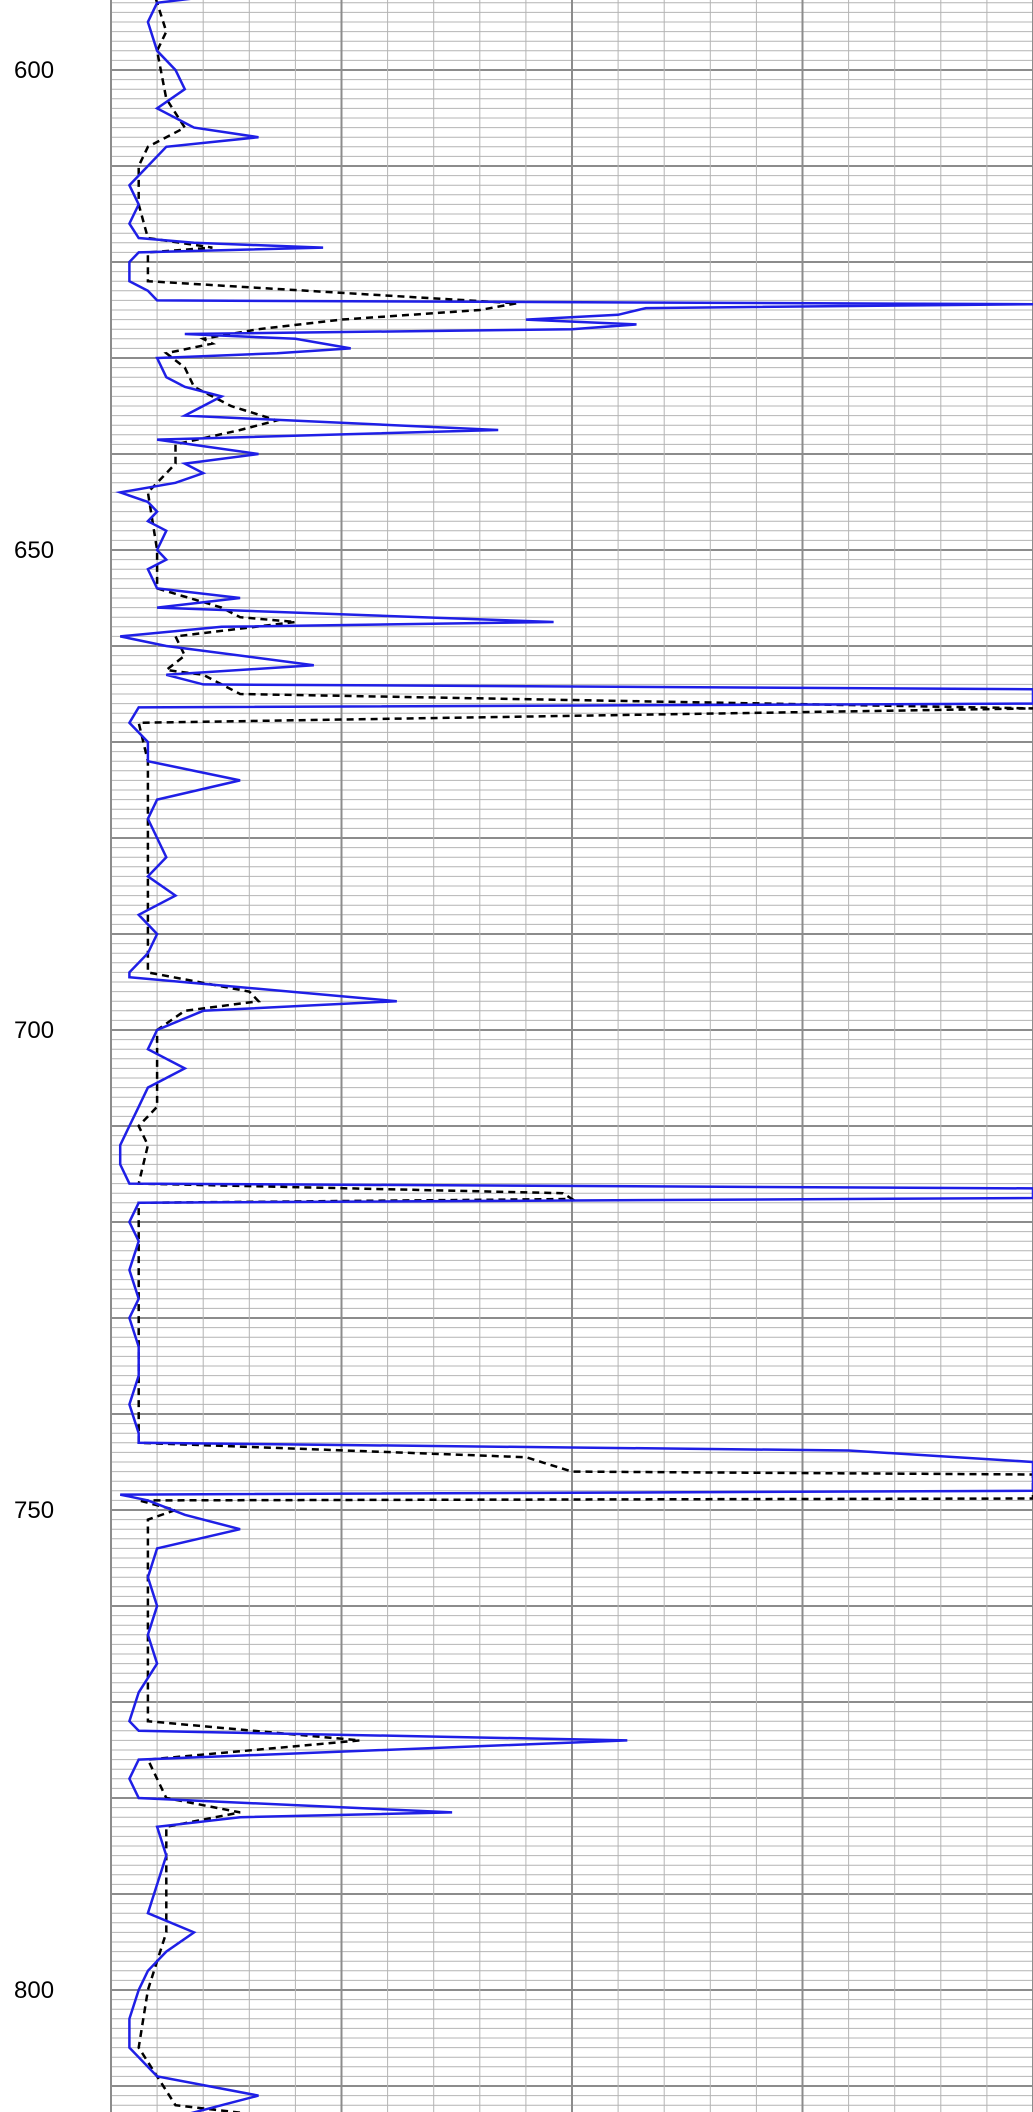 Image resolution: width=1033 pixels, height=2112 pixels. I want to click on depth-label-750: 750, so click(34, 1510).